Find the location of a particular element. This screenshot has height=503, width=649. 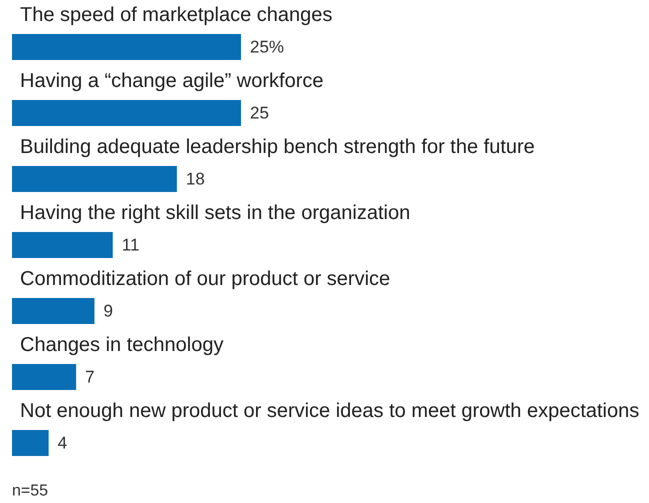

y-tick-label: The speed of marketplace changes is located at coordinates (176, 15).